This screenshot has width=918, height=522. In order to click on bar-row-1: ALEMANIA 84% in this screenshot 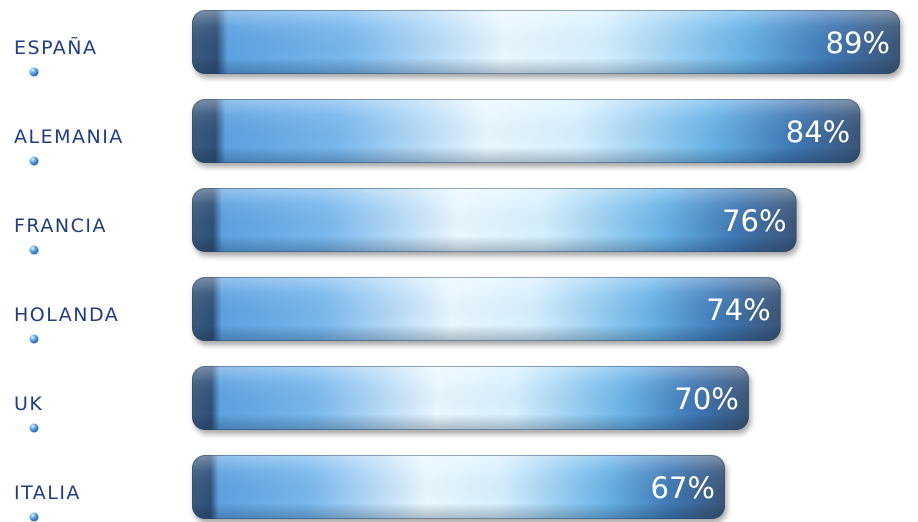, I will do `click(437, 132)`.